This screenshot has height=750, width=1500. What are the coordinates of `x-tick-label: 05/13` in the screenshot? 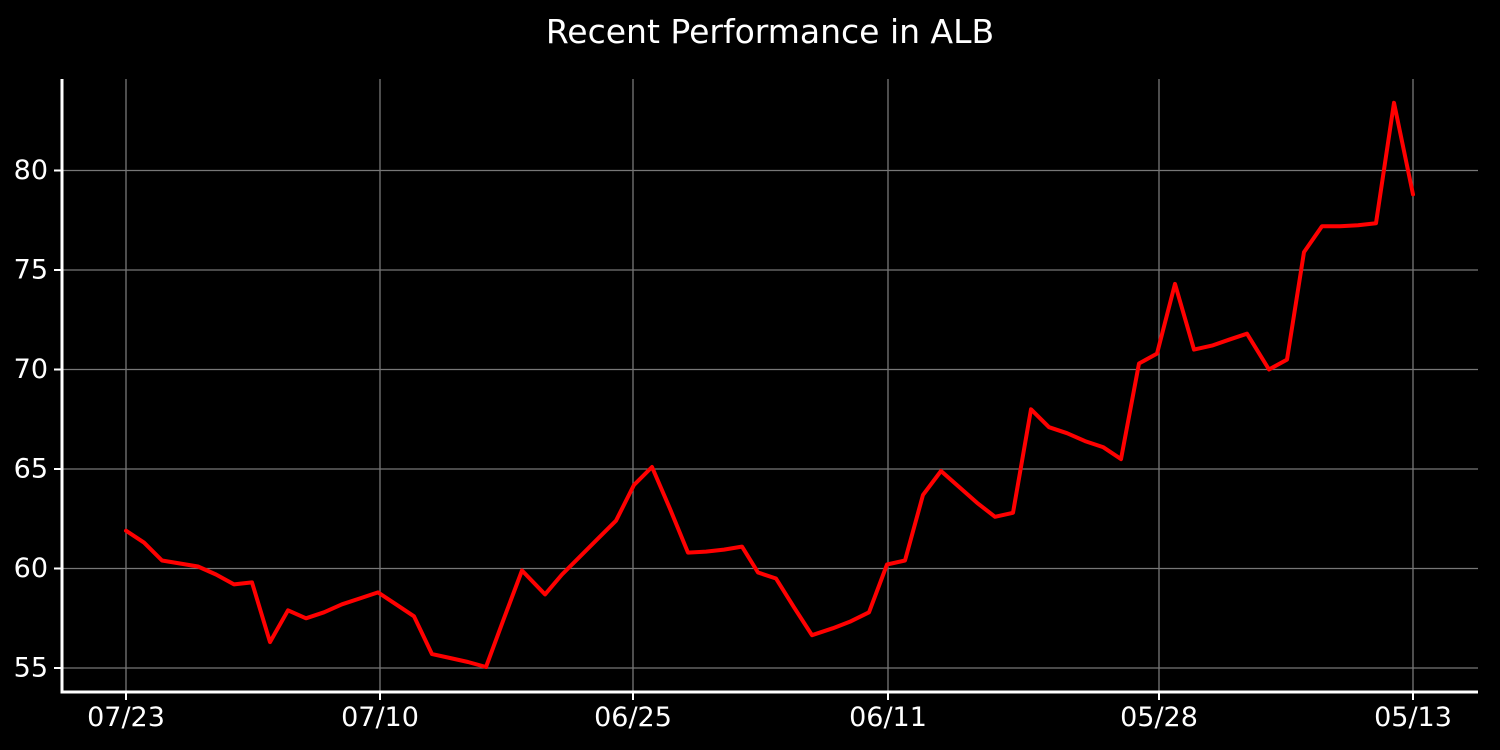 It's located at (1413, 717).